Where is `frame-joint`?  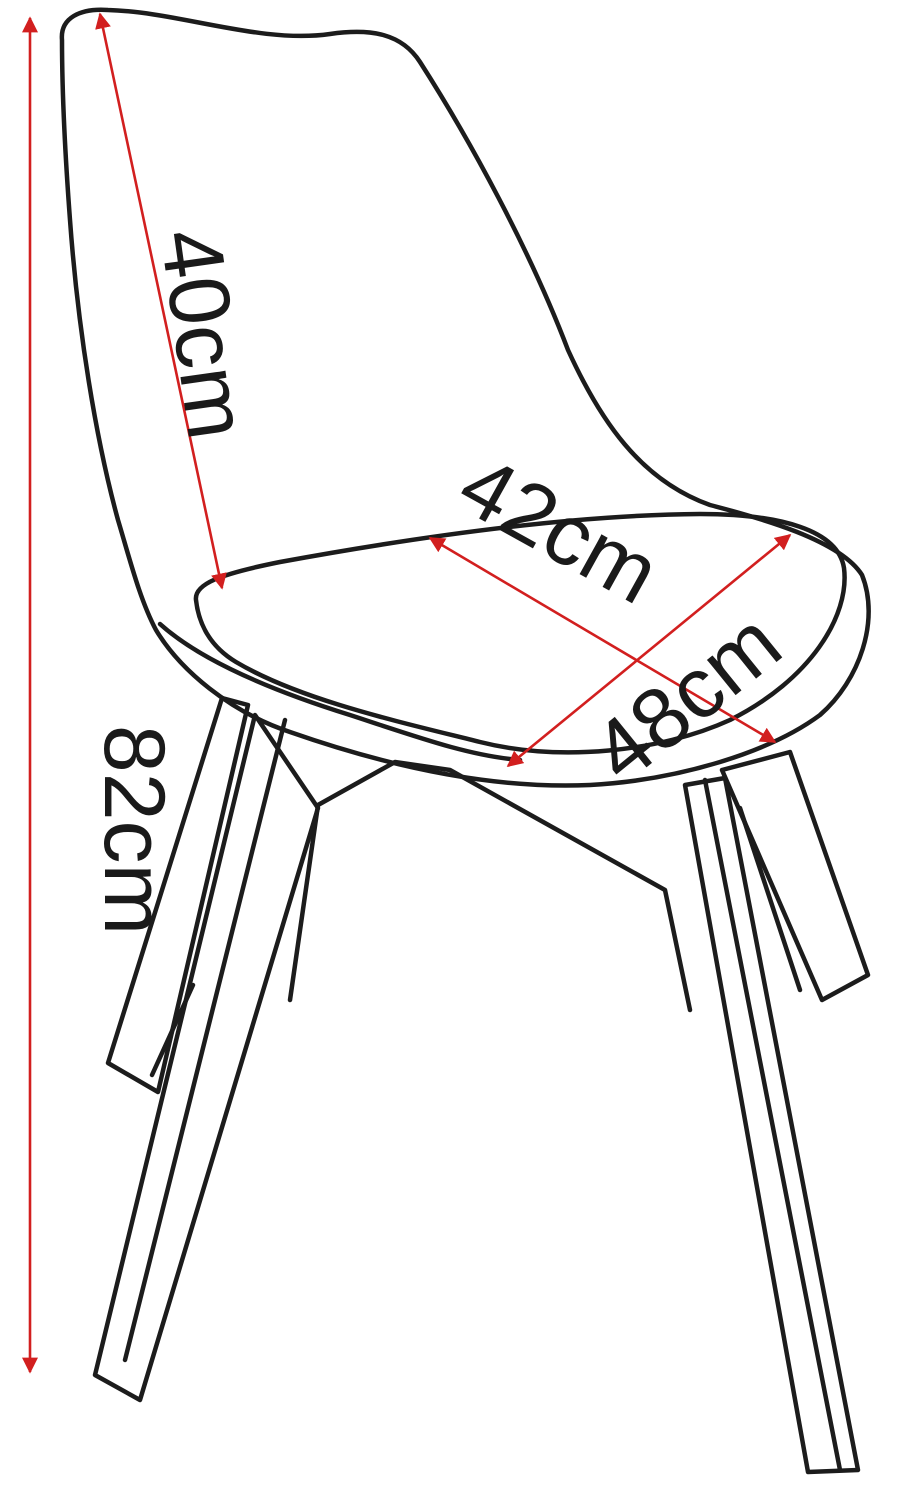 frame-joint is located at coordinates (304, 902).